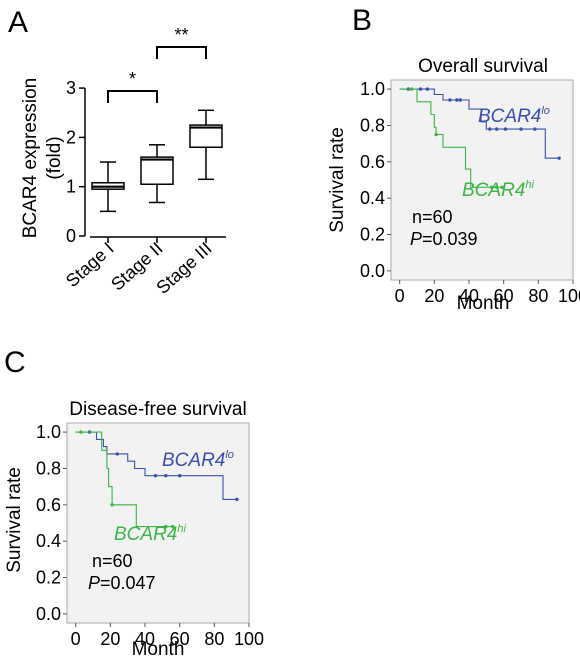 The image size is (580, 667). Describe the element at coordinates (157, 409) in the screenshot. I see `panel-c-title: Disease-free survival` at that location.